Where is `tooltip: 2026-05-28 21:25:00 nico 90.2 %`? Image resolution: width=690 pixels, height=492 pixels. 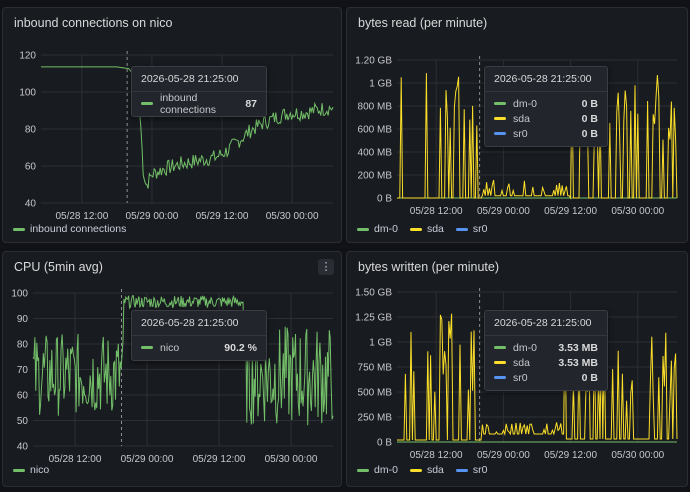
tooltip: 2026-05-28 21:25:00 nico 90.2 % is located at coordinates (199, 335).